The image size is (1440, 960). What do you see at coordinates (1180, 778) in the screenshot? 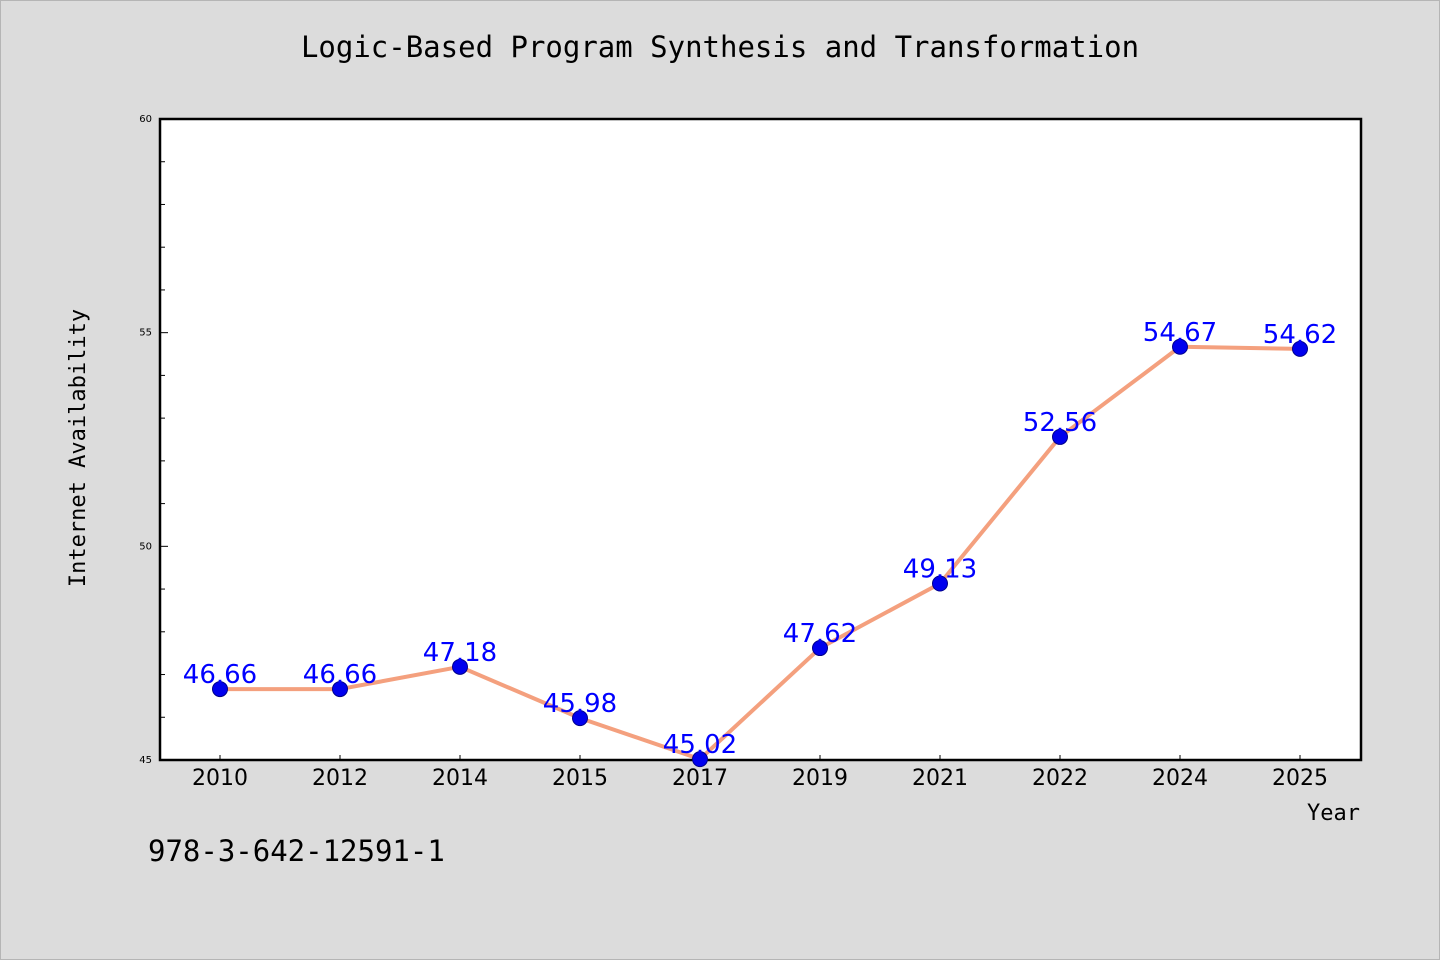
I see `x-tick-label: 2024` at bounding box center [1180, 778].